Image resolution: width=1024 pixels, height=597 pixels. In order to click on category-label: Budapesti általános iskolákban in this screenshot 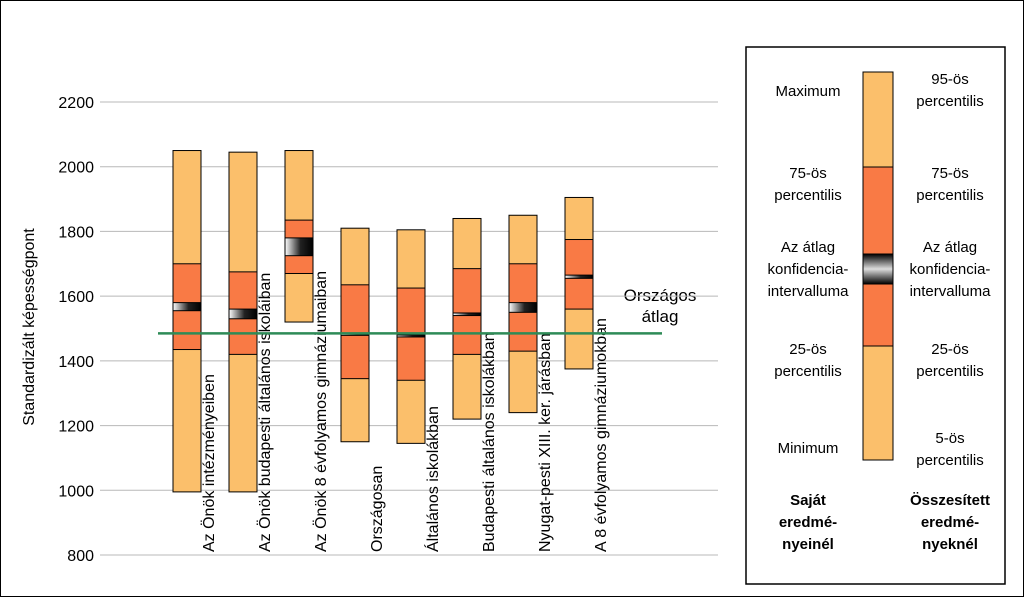, I will do `click(489, 442)`.